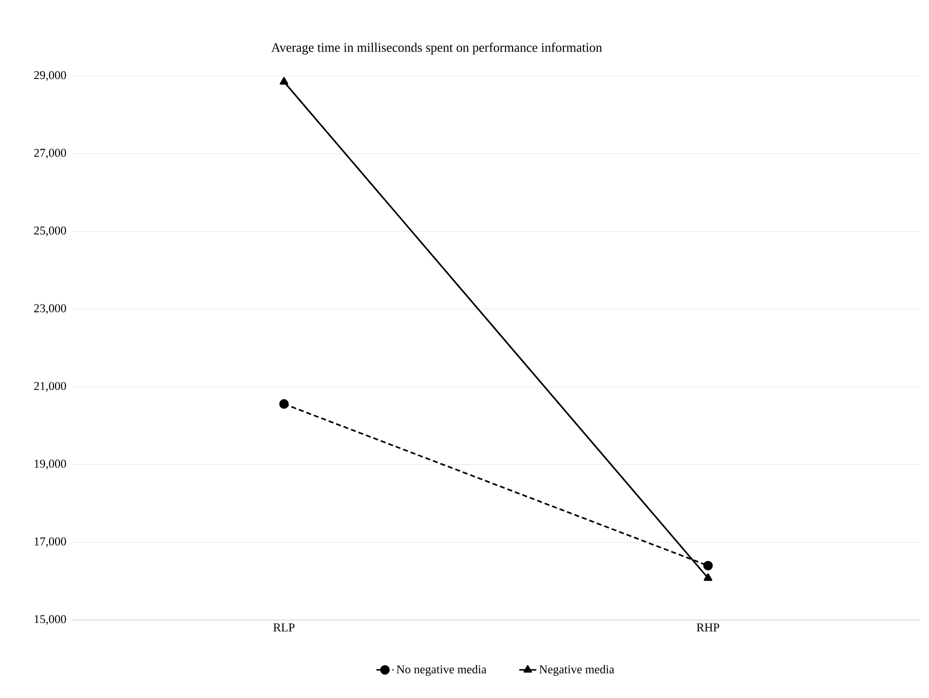 The height and width of the screenshot is (698, 929). Describe the element at coordinates (50, 620) in the screenshot. I see `y-tick-label: 15,000` at that location.